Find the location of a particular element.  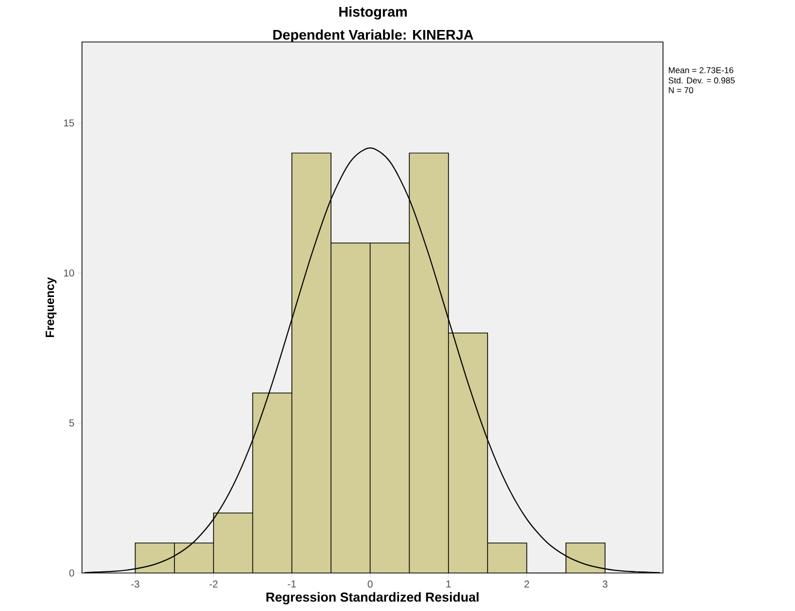

x-tick-label: 3 is located at coordinates (605, 584).